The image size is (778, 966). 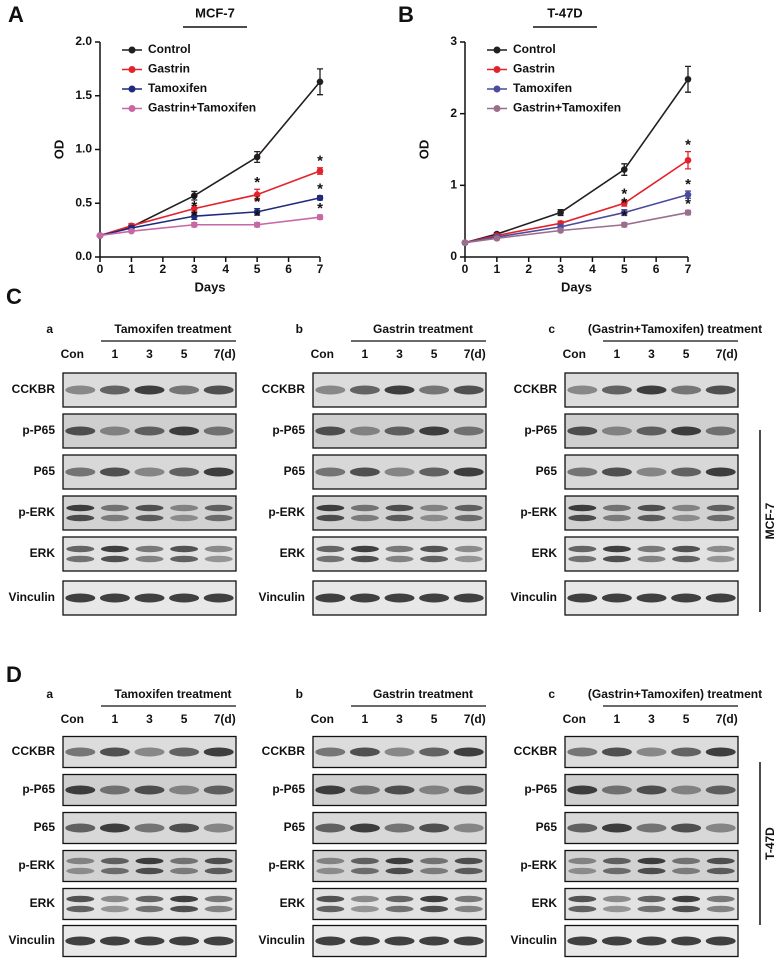 I want to click on legend-label: Gastrin, so click(x=534, y=69).